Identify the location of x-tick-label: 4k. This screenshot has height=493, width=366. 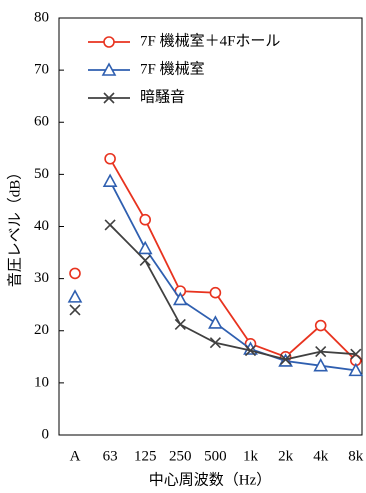
(321, 456).